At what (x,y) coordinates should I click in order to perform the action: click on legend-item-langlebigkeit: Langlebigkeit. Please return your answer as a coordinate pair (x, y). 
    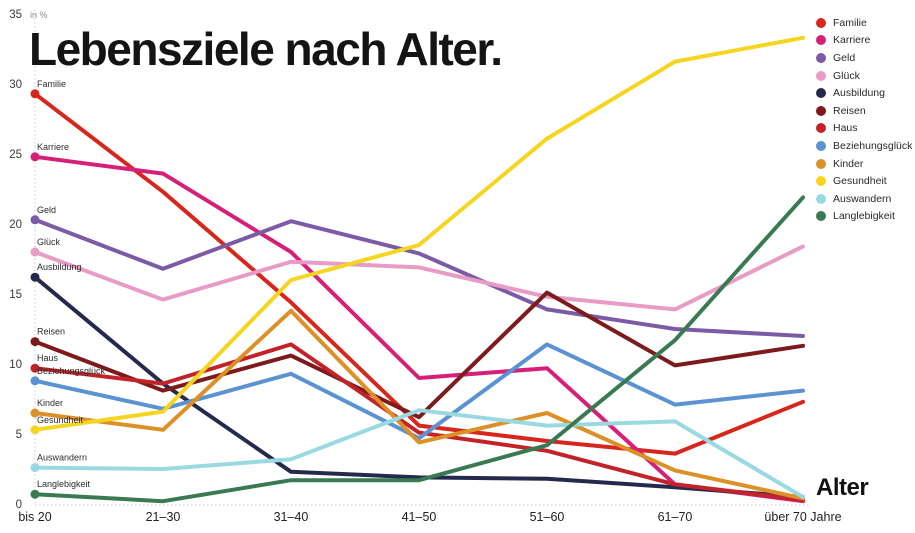
    Looking at the image, I should click on (864, 217).